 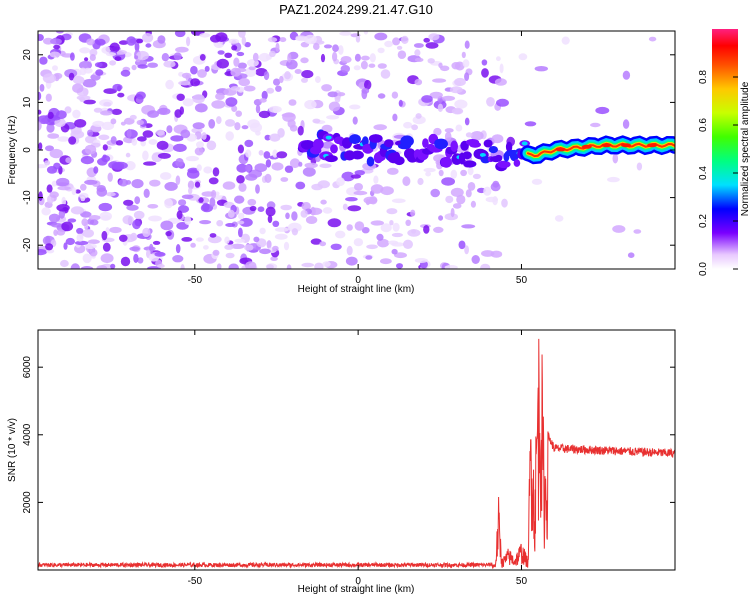 I want to click on colorbar-label: Normalized spectral amplitude, so click(x=745, y=148).